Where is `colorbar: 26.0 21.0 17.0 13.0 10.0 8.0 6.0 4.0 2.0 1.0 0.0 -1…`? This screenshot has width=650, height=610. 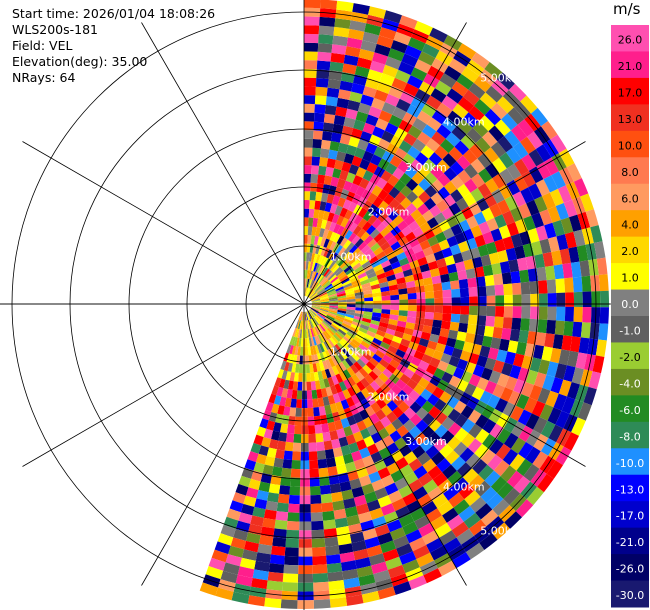
colorbar: 26.0 21.0 17.0 13.0 10.0 8.0 6.0 4.0 2.0 1.0 0.0 -1… is located at coordinates (630, 316).